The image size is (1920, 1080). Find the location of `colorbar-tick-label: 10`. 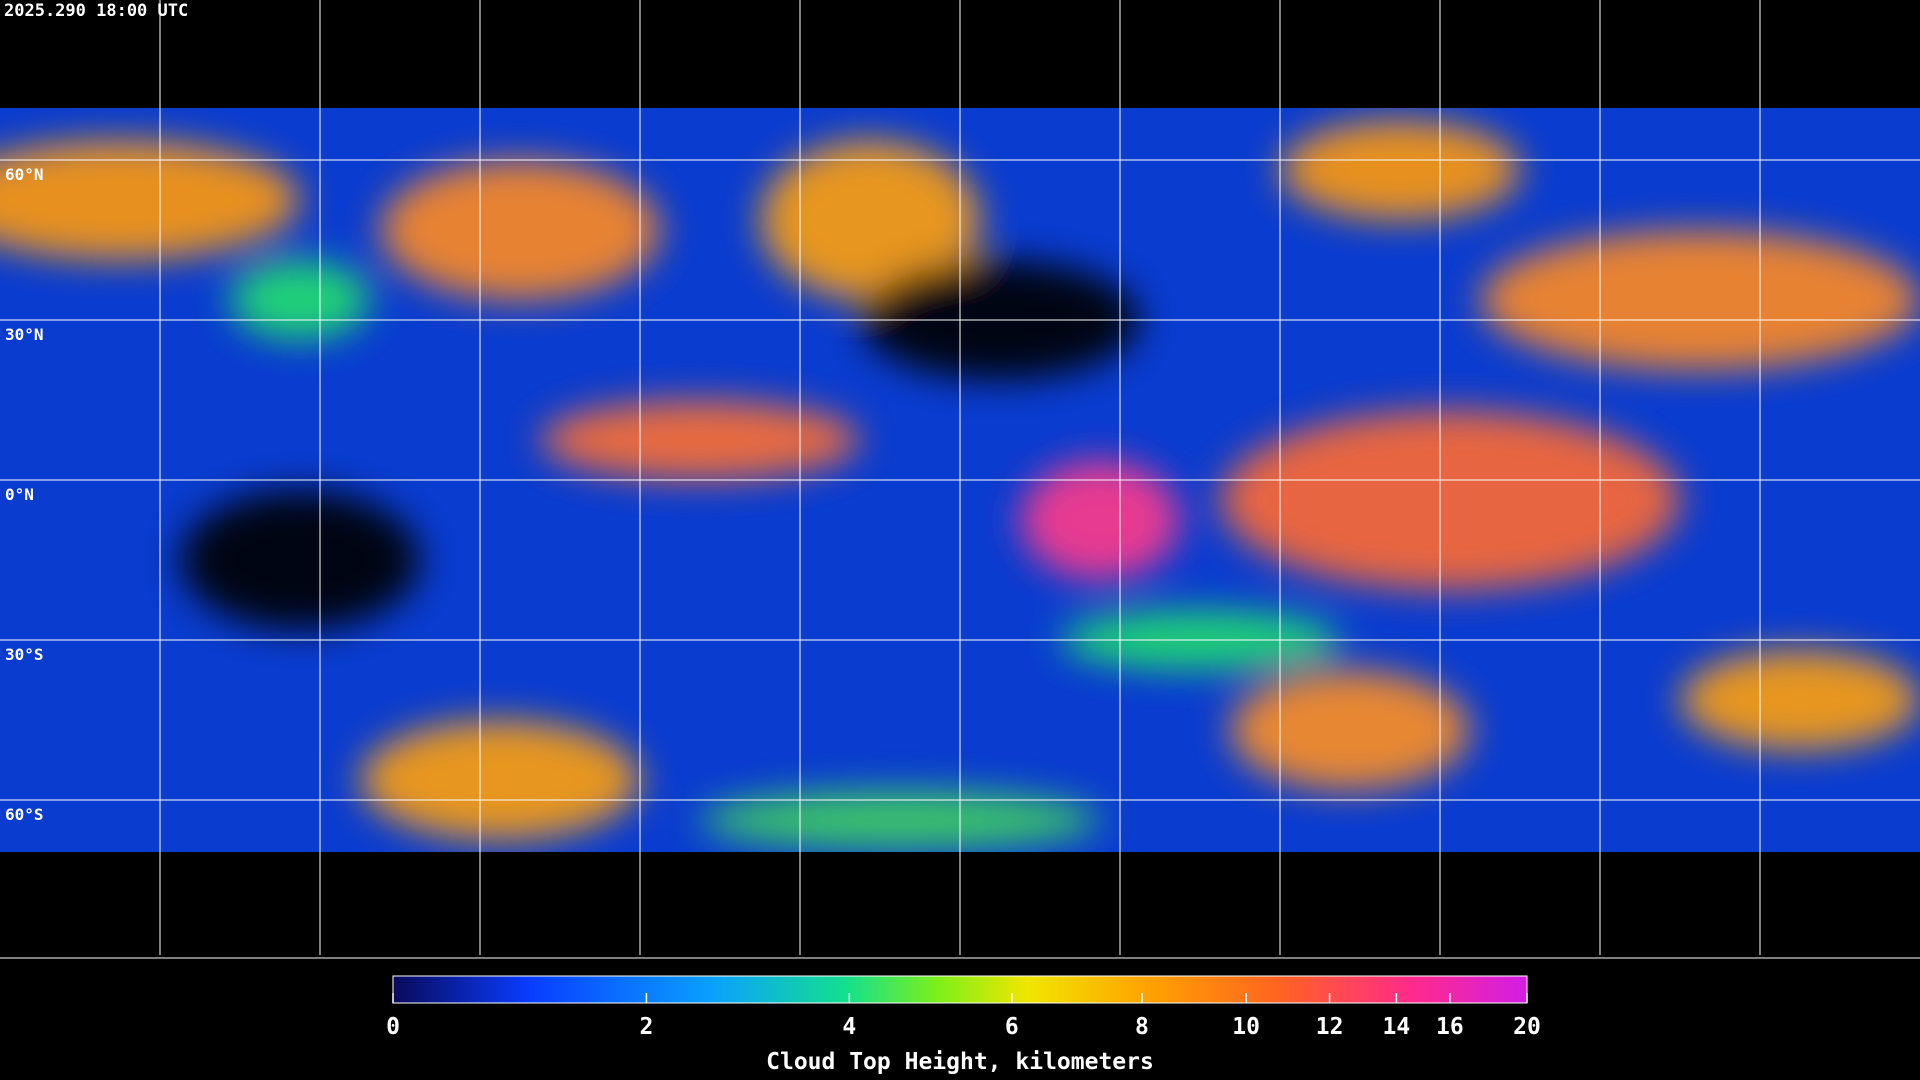

colorbar-tick-label: 10 is located at coordinates (1246, 1027).